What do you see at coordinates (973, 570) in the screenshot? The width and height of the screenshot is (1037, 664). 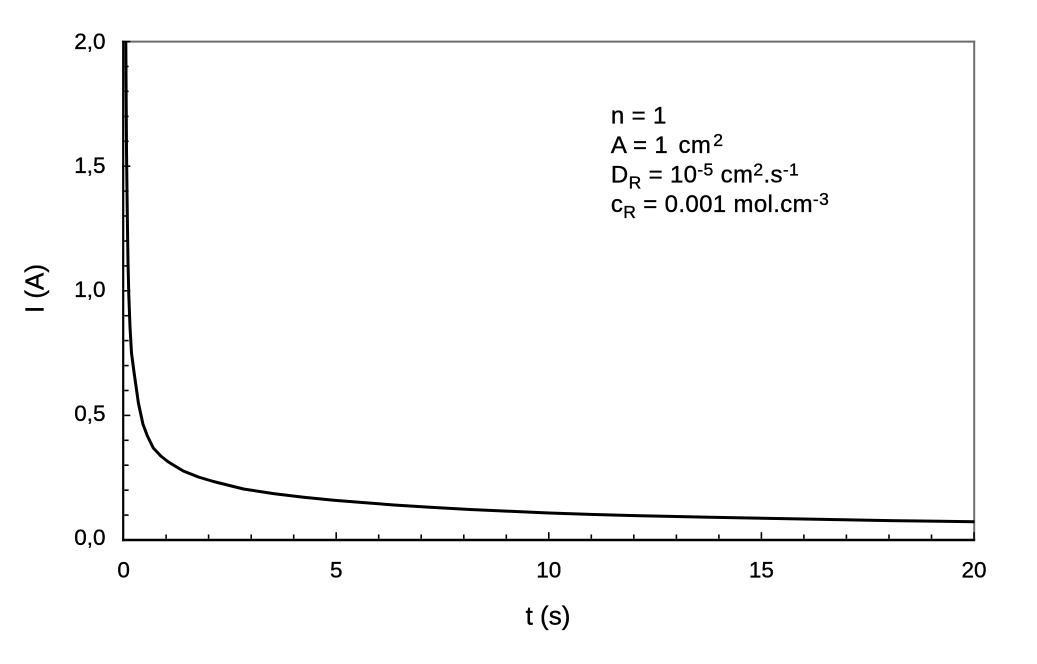 I see `svg-text: 20` at bounding box center [973, 570].